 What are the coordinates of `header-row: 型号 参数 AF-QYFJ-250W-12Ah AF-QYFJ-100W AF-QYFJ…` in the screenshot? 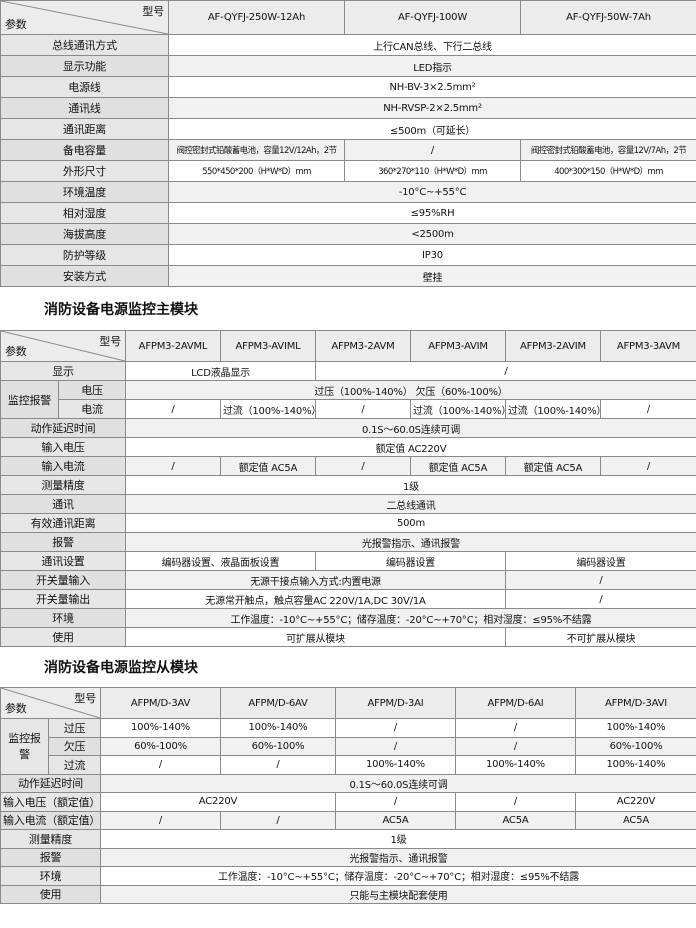 It's located at (348, 17).